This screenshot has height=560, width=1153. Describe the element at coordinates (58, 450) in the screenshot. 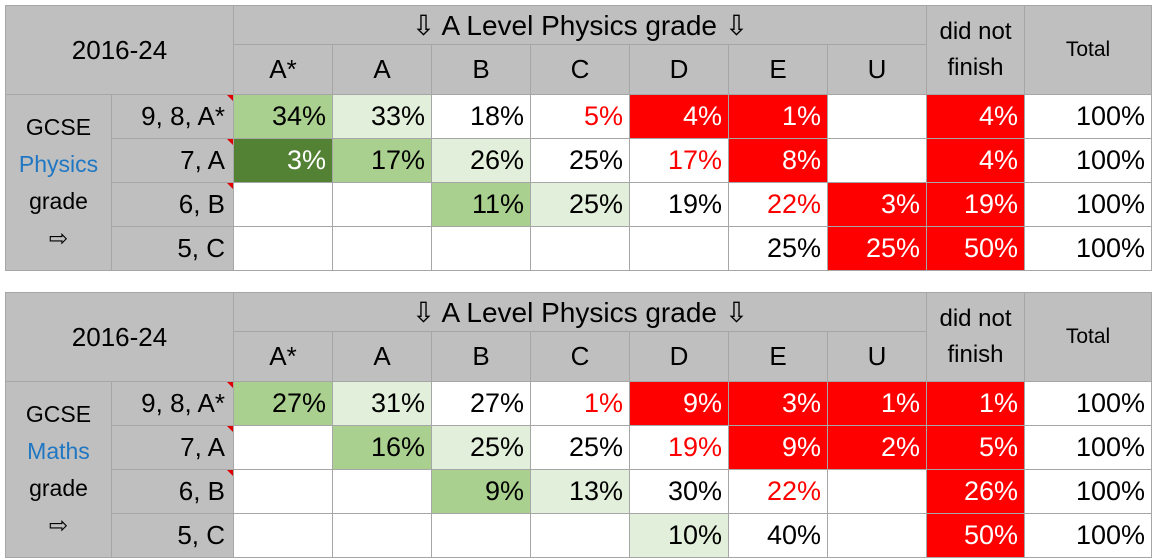

I see `side-line-subject: Maths` at that location.